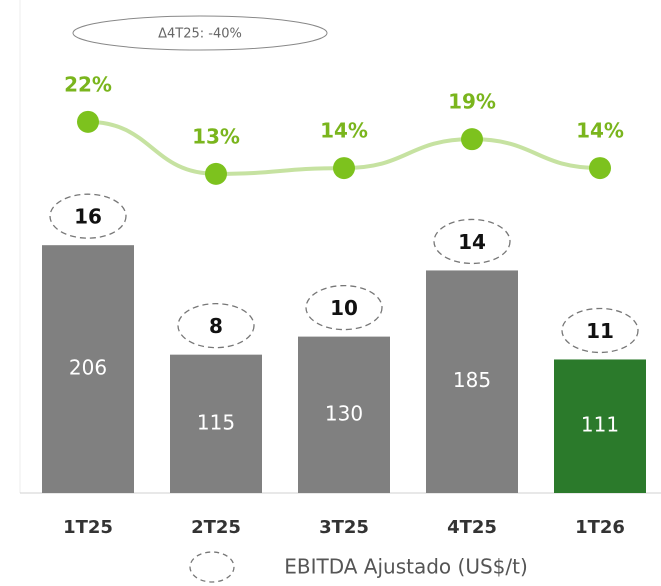 This screenshot has height=586, width=661. Describe the element at coordinates (406, 567) in the screenshot. I see `legend-label: EBITDA Ajustado (US$/t)` at that location.